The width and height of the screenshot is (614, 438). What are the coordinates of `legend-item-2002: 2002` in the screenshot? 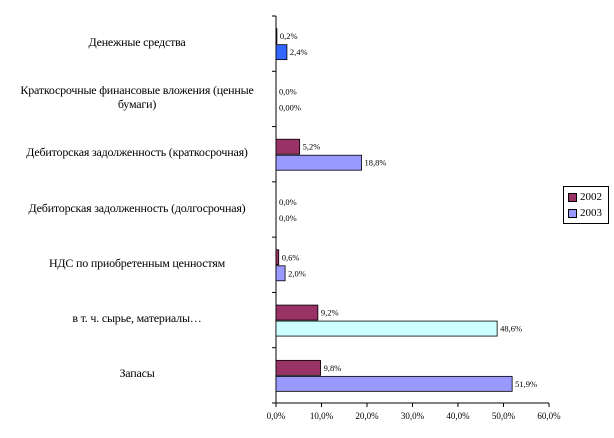 It's located at (585, 197).